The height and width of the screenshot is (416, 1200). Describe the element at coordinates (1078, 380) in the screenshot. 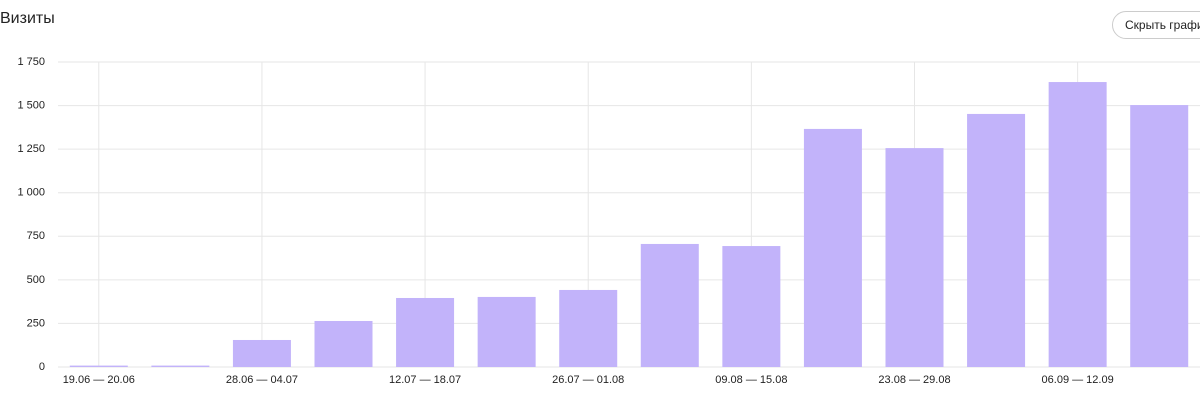

I see `x-tick-label: 06.09 — 12.09` at that location.